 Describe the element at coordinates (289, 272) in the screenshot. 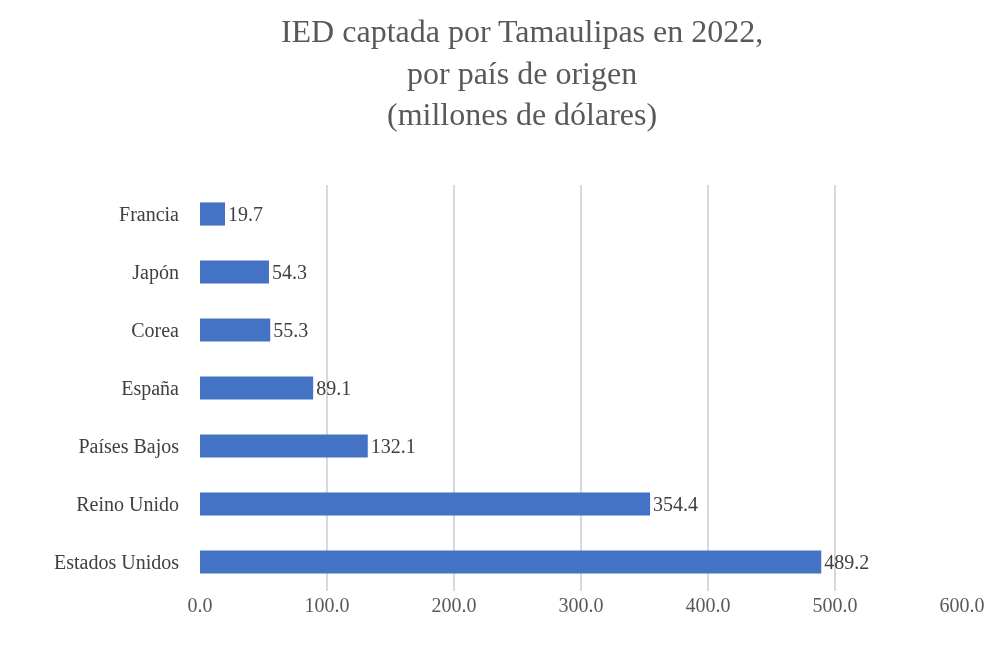

I see `data-label: 54.3` at that location.